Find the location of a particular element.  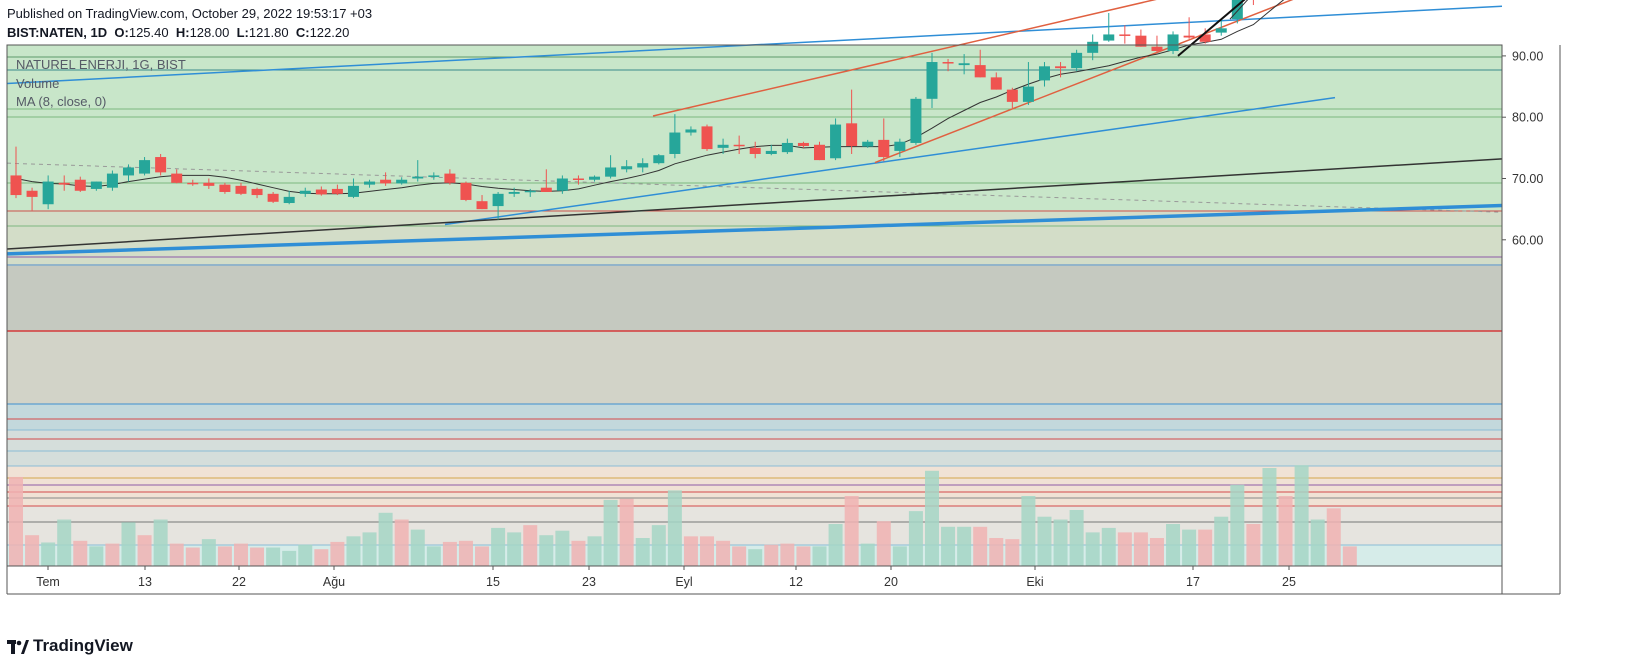

y-tick-label: 90.00 is located at coordinates (1527, 56).